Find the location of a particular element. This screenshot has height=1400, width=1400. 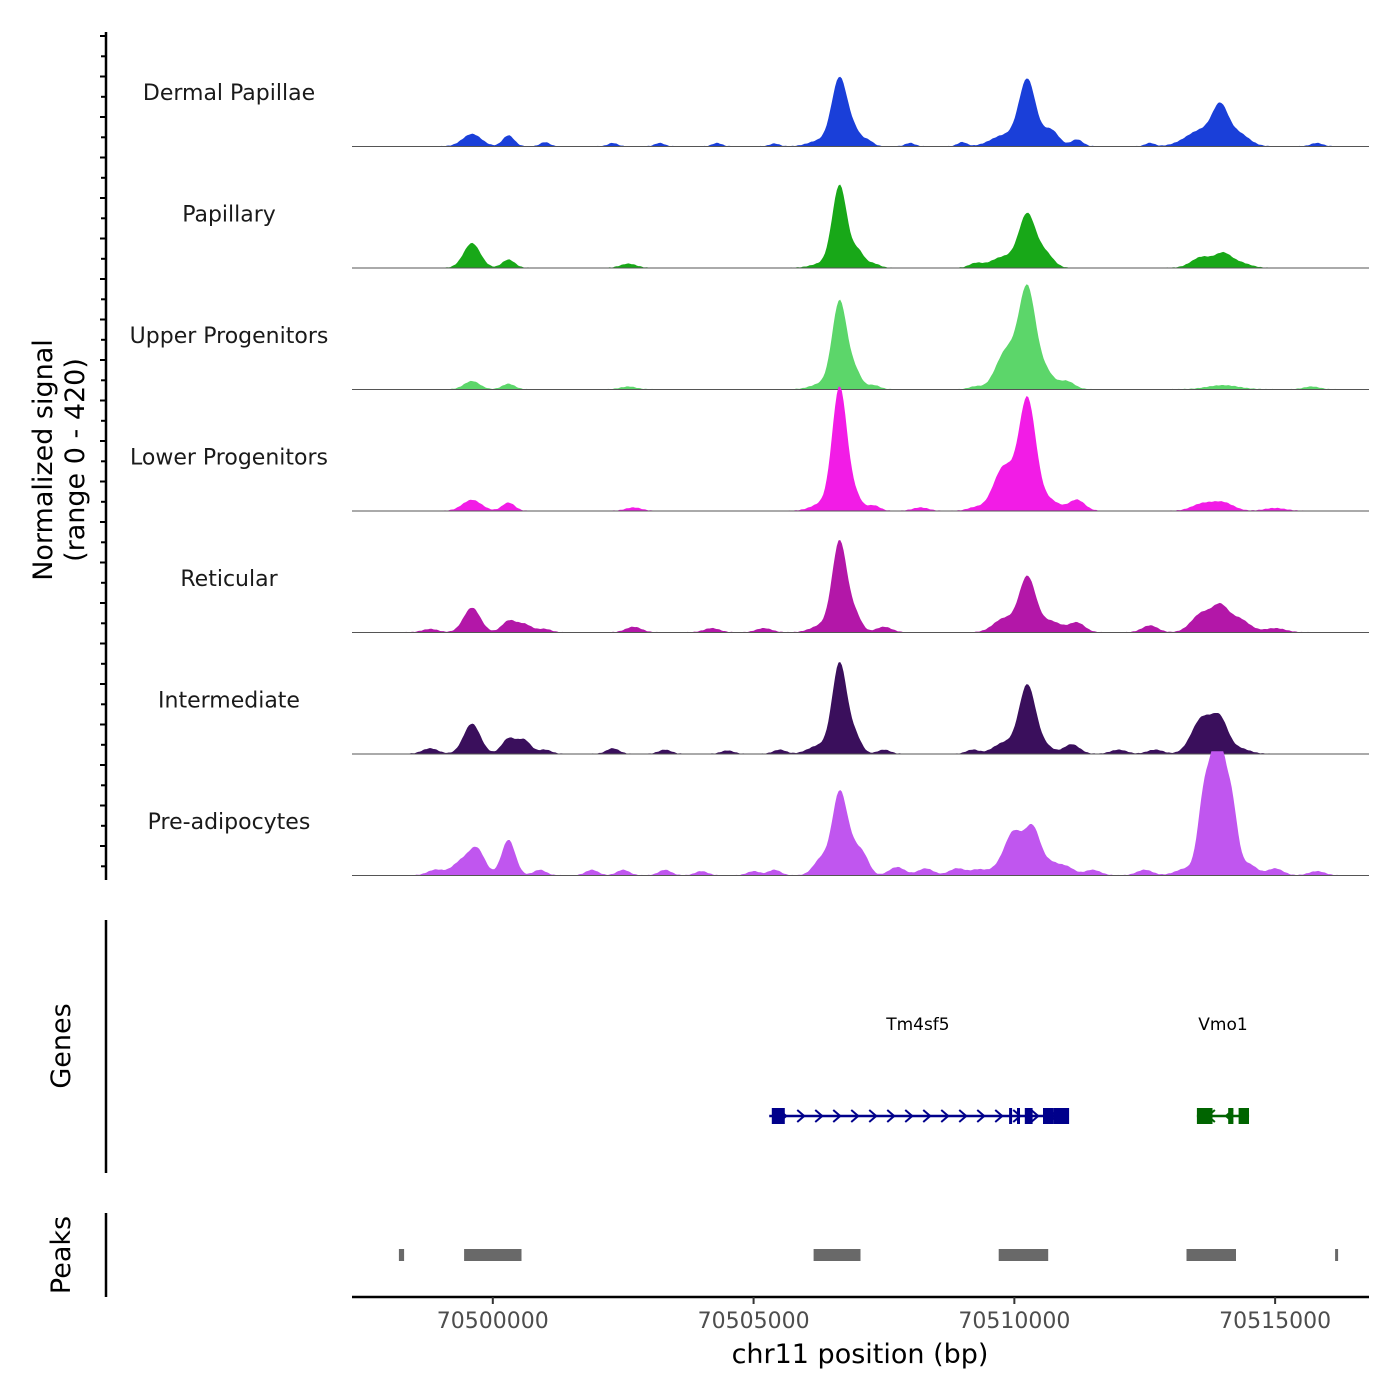

track-intermediate: Intermediate is located at coordinates (763, 708).